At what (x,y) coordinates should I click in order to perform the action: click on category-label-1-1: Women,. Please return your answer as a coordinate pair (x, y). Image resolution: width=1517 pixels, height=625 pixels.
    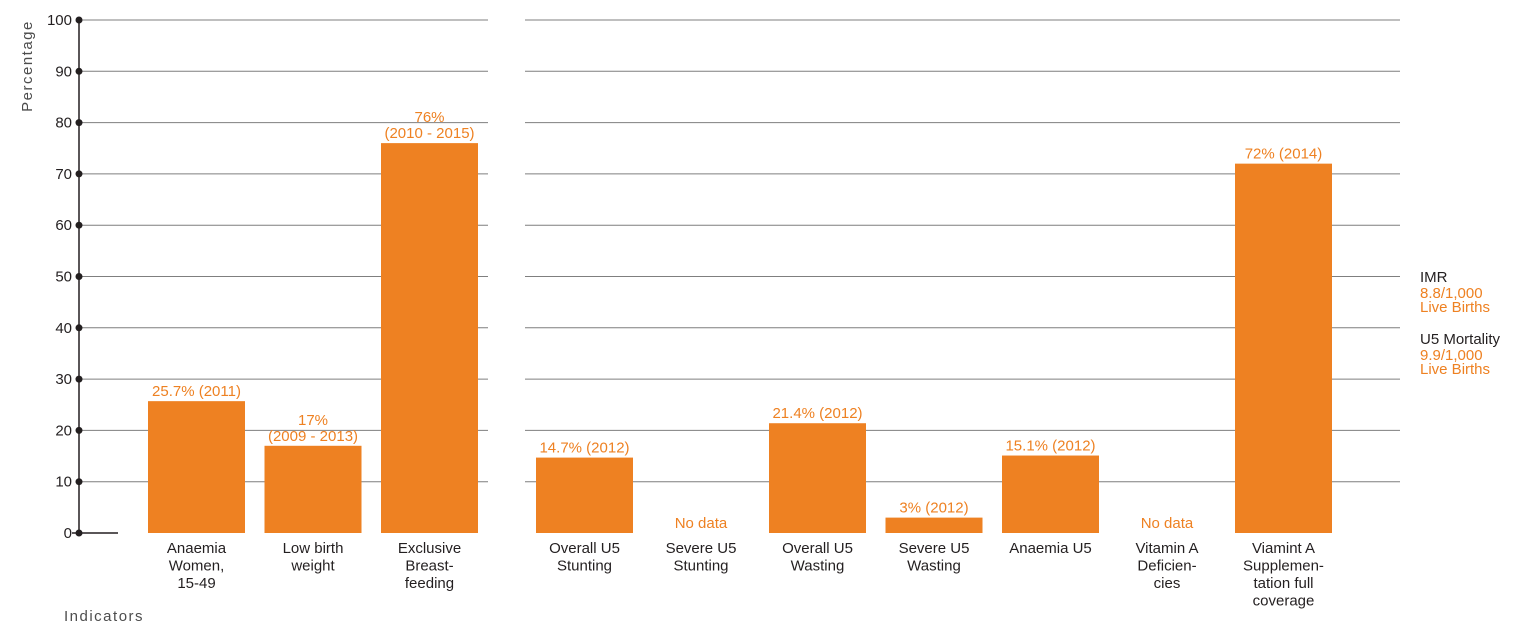
    Looking at the image, I should click on (197, 566).